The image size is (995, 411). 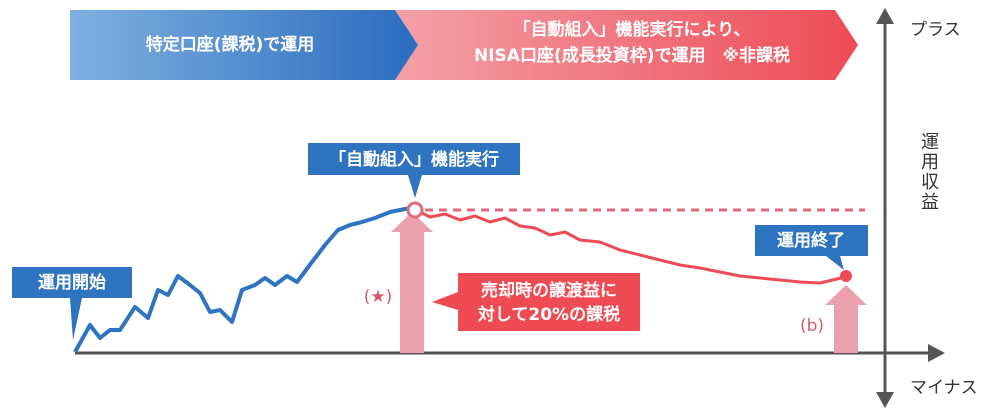 I want to click on callout-text: 運用終了, so click(x=811, y=240).